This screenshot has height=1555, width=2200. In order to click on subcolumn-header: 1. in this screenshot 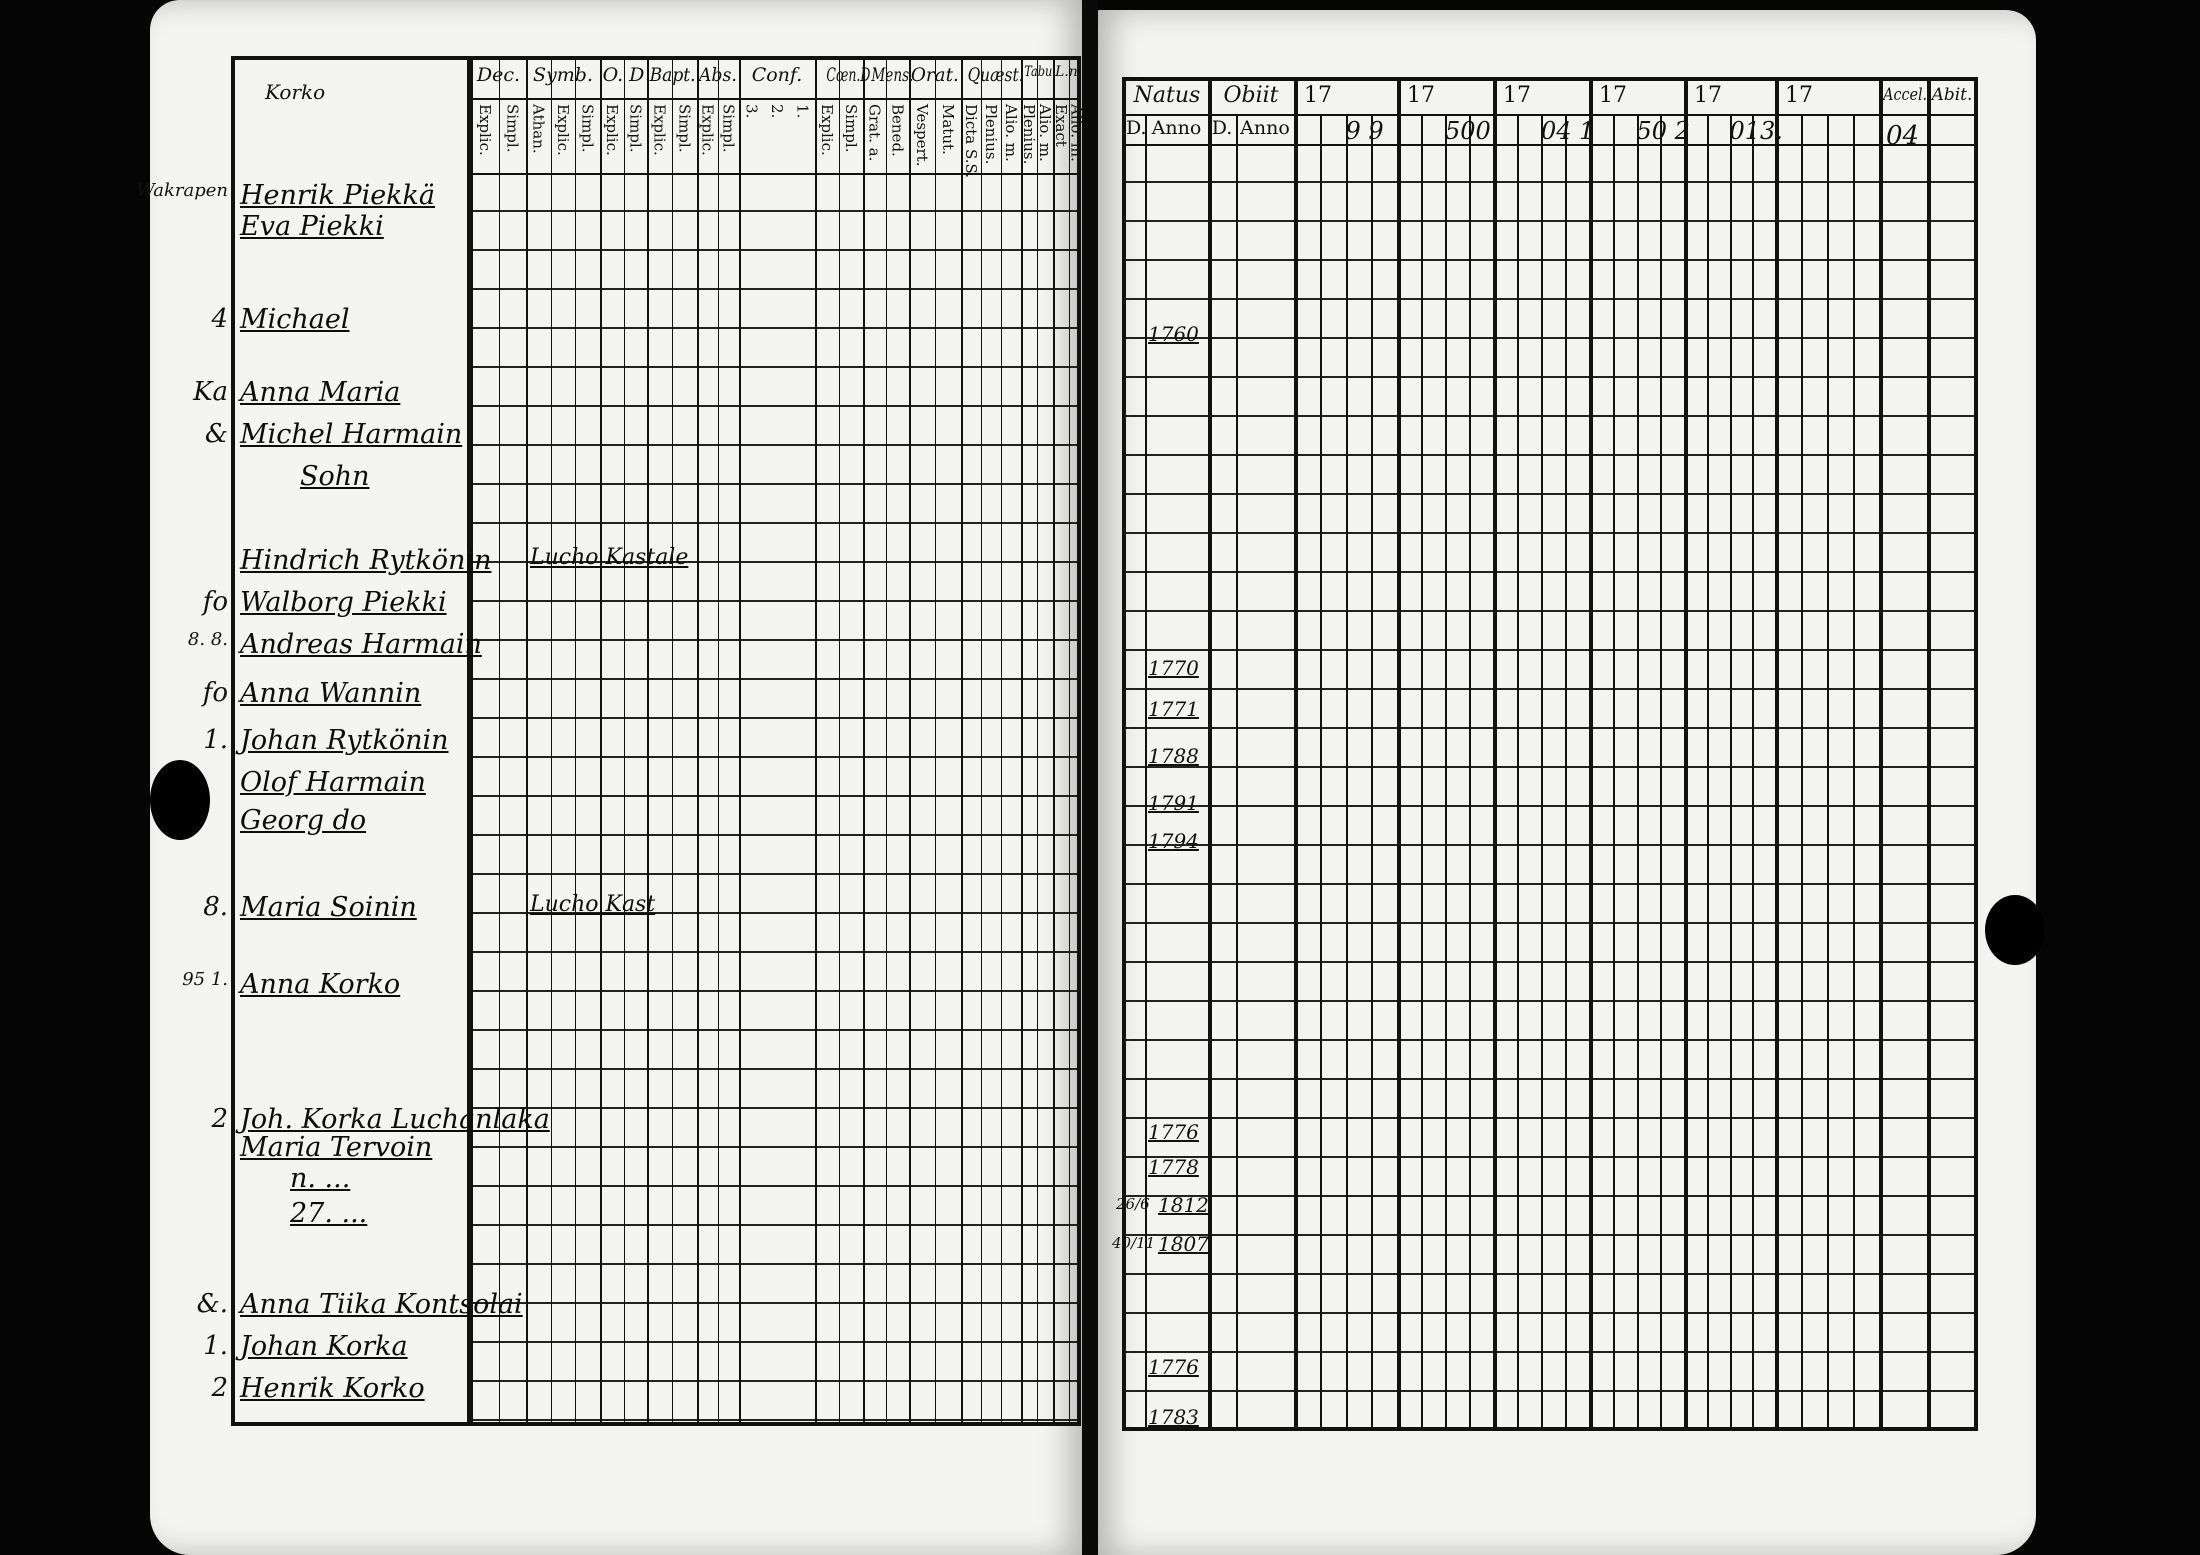, I will do `click(802, 111)`.